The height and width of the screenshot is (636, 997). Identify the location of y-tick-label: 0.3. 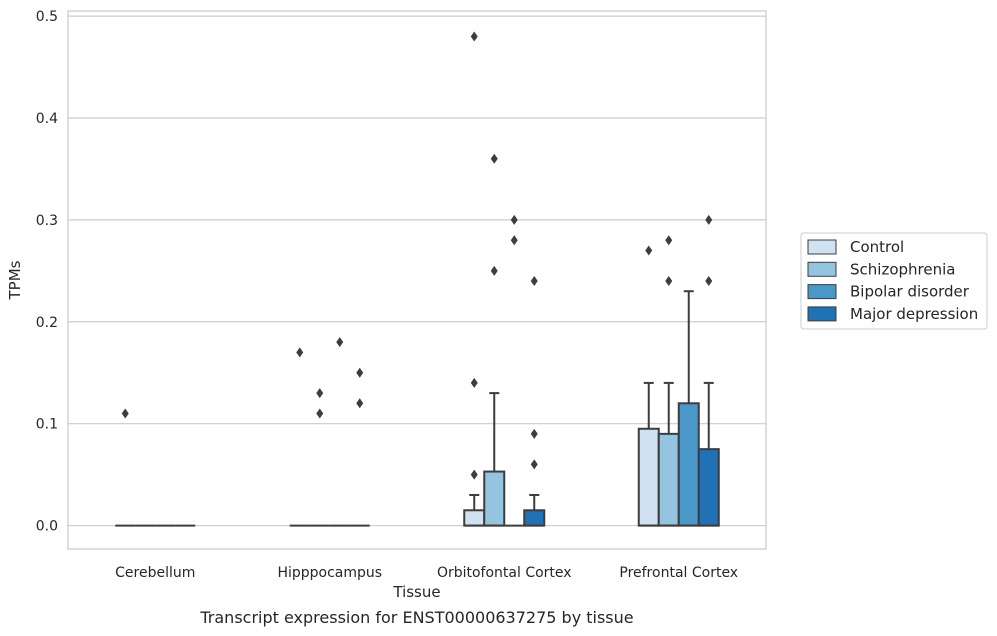
(47, 221).